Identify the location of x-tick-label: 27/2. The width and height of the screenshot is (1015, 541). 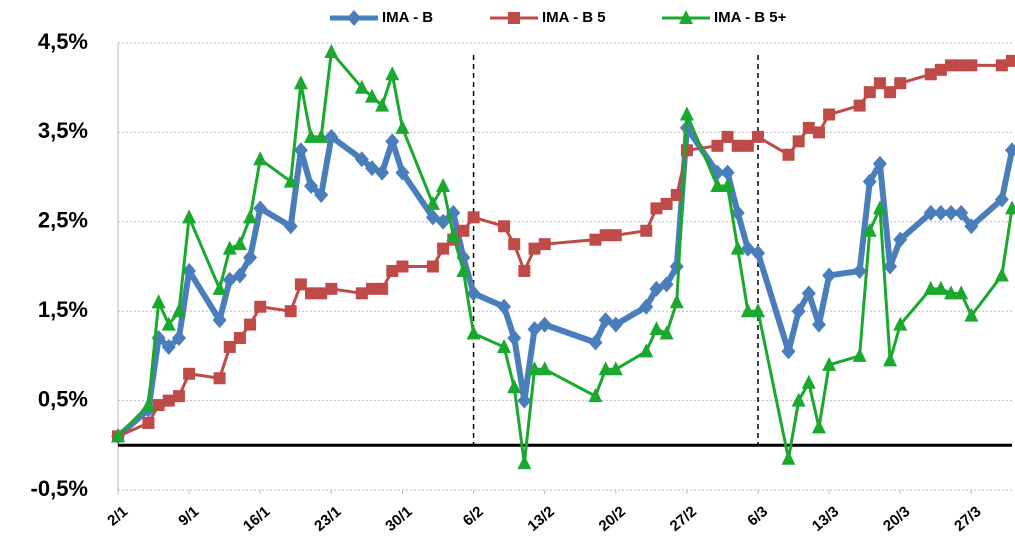
(683, 519).